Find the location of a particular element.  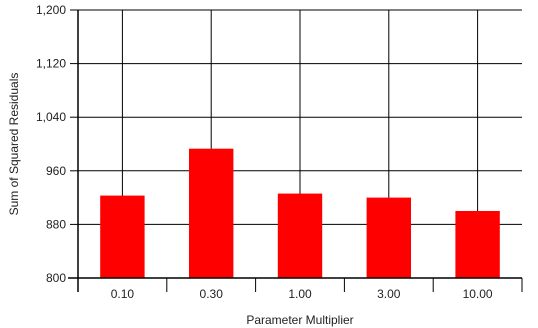

x-tick-label: 0.10 is located at coordinates (123, 294).